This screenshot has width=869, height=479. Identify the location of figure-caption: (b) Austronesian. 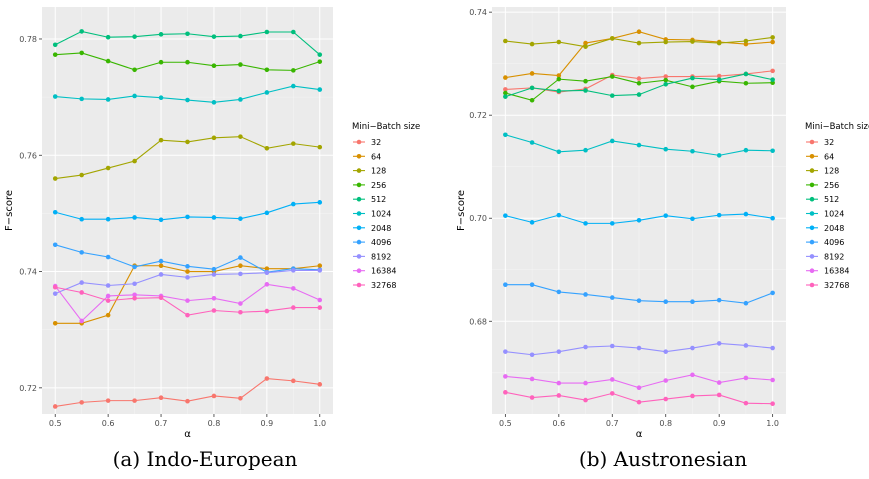
(663, 459).